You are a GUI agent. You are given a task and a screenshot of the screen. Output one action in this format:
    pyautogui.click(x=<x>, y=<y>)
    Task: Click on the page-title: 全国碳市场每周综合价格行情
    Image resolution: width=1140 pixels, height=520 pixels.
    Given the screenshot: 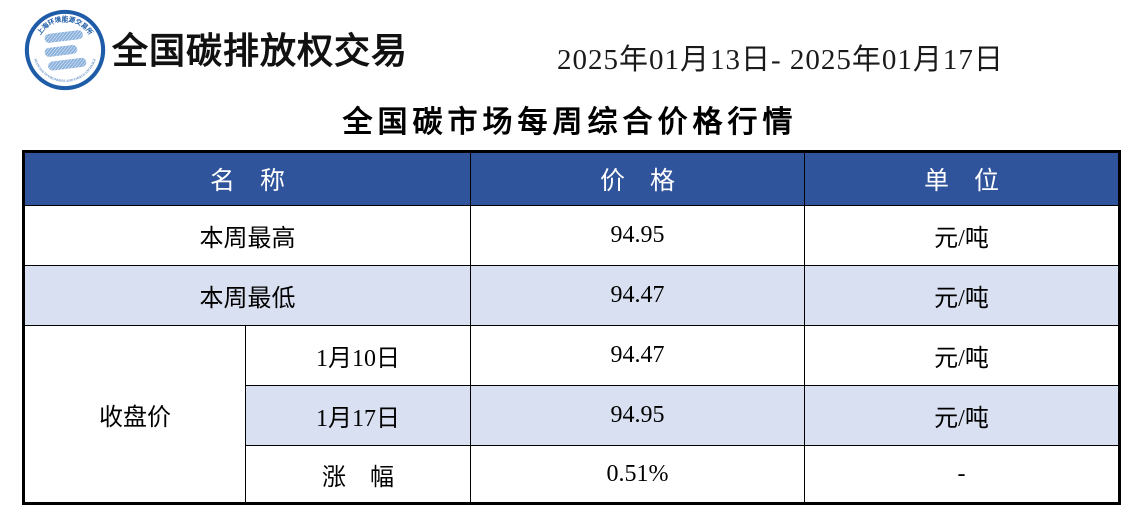 What is the action you would take?
    pyautogui.click(x=570, y=122)
    